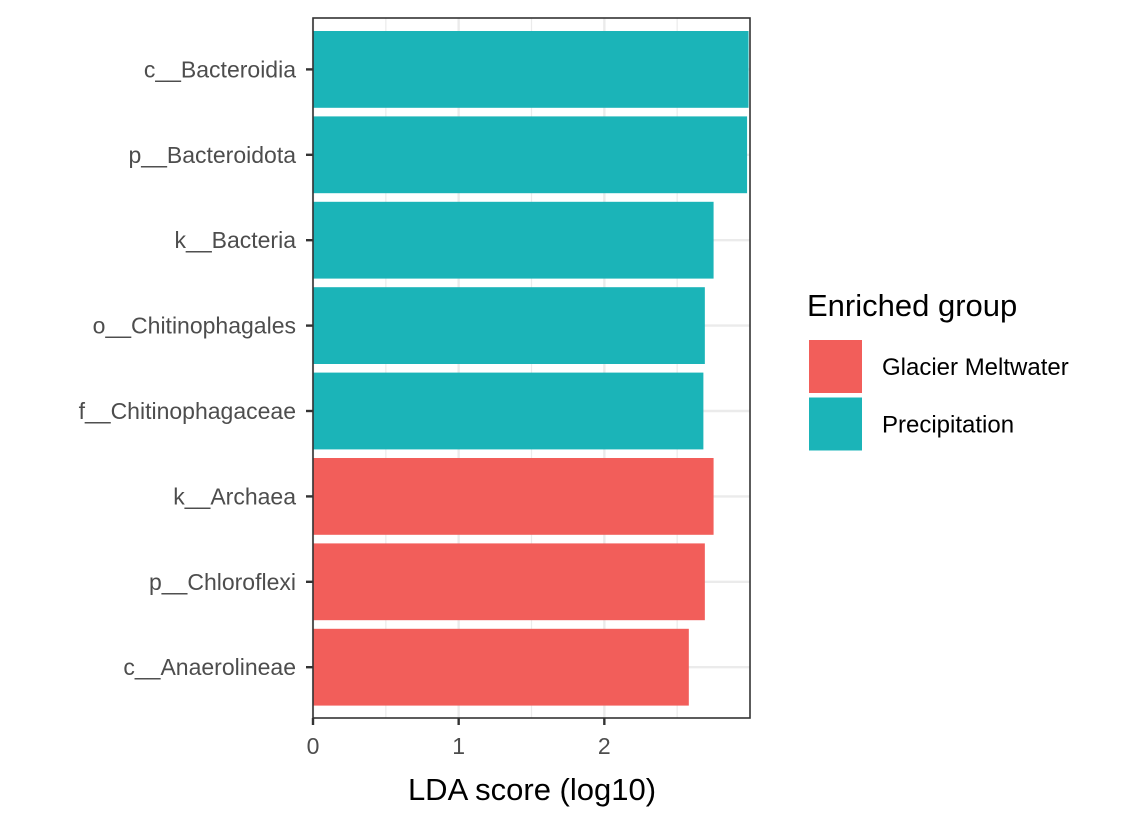 The image size is (1147, 830). What do you see at coordinates (194, 326) in the screenshot?
I see `y-tick-label: o__Chitinophagales` at bounding box center [194, 326].